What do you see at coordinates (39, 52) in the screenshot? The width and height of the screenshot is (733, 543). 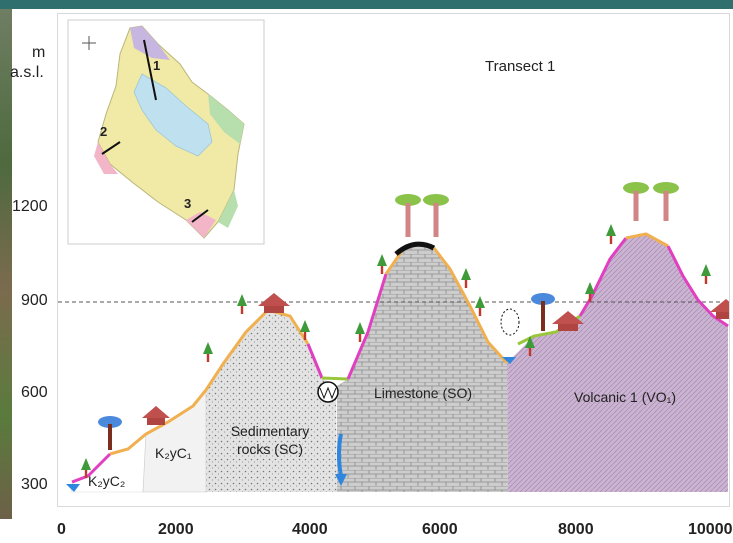 I see `y-axis-unit-m: m` at bounding box center [39, 52].